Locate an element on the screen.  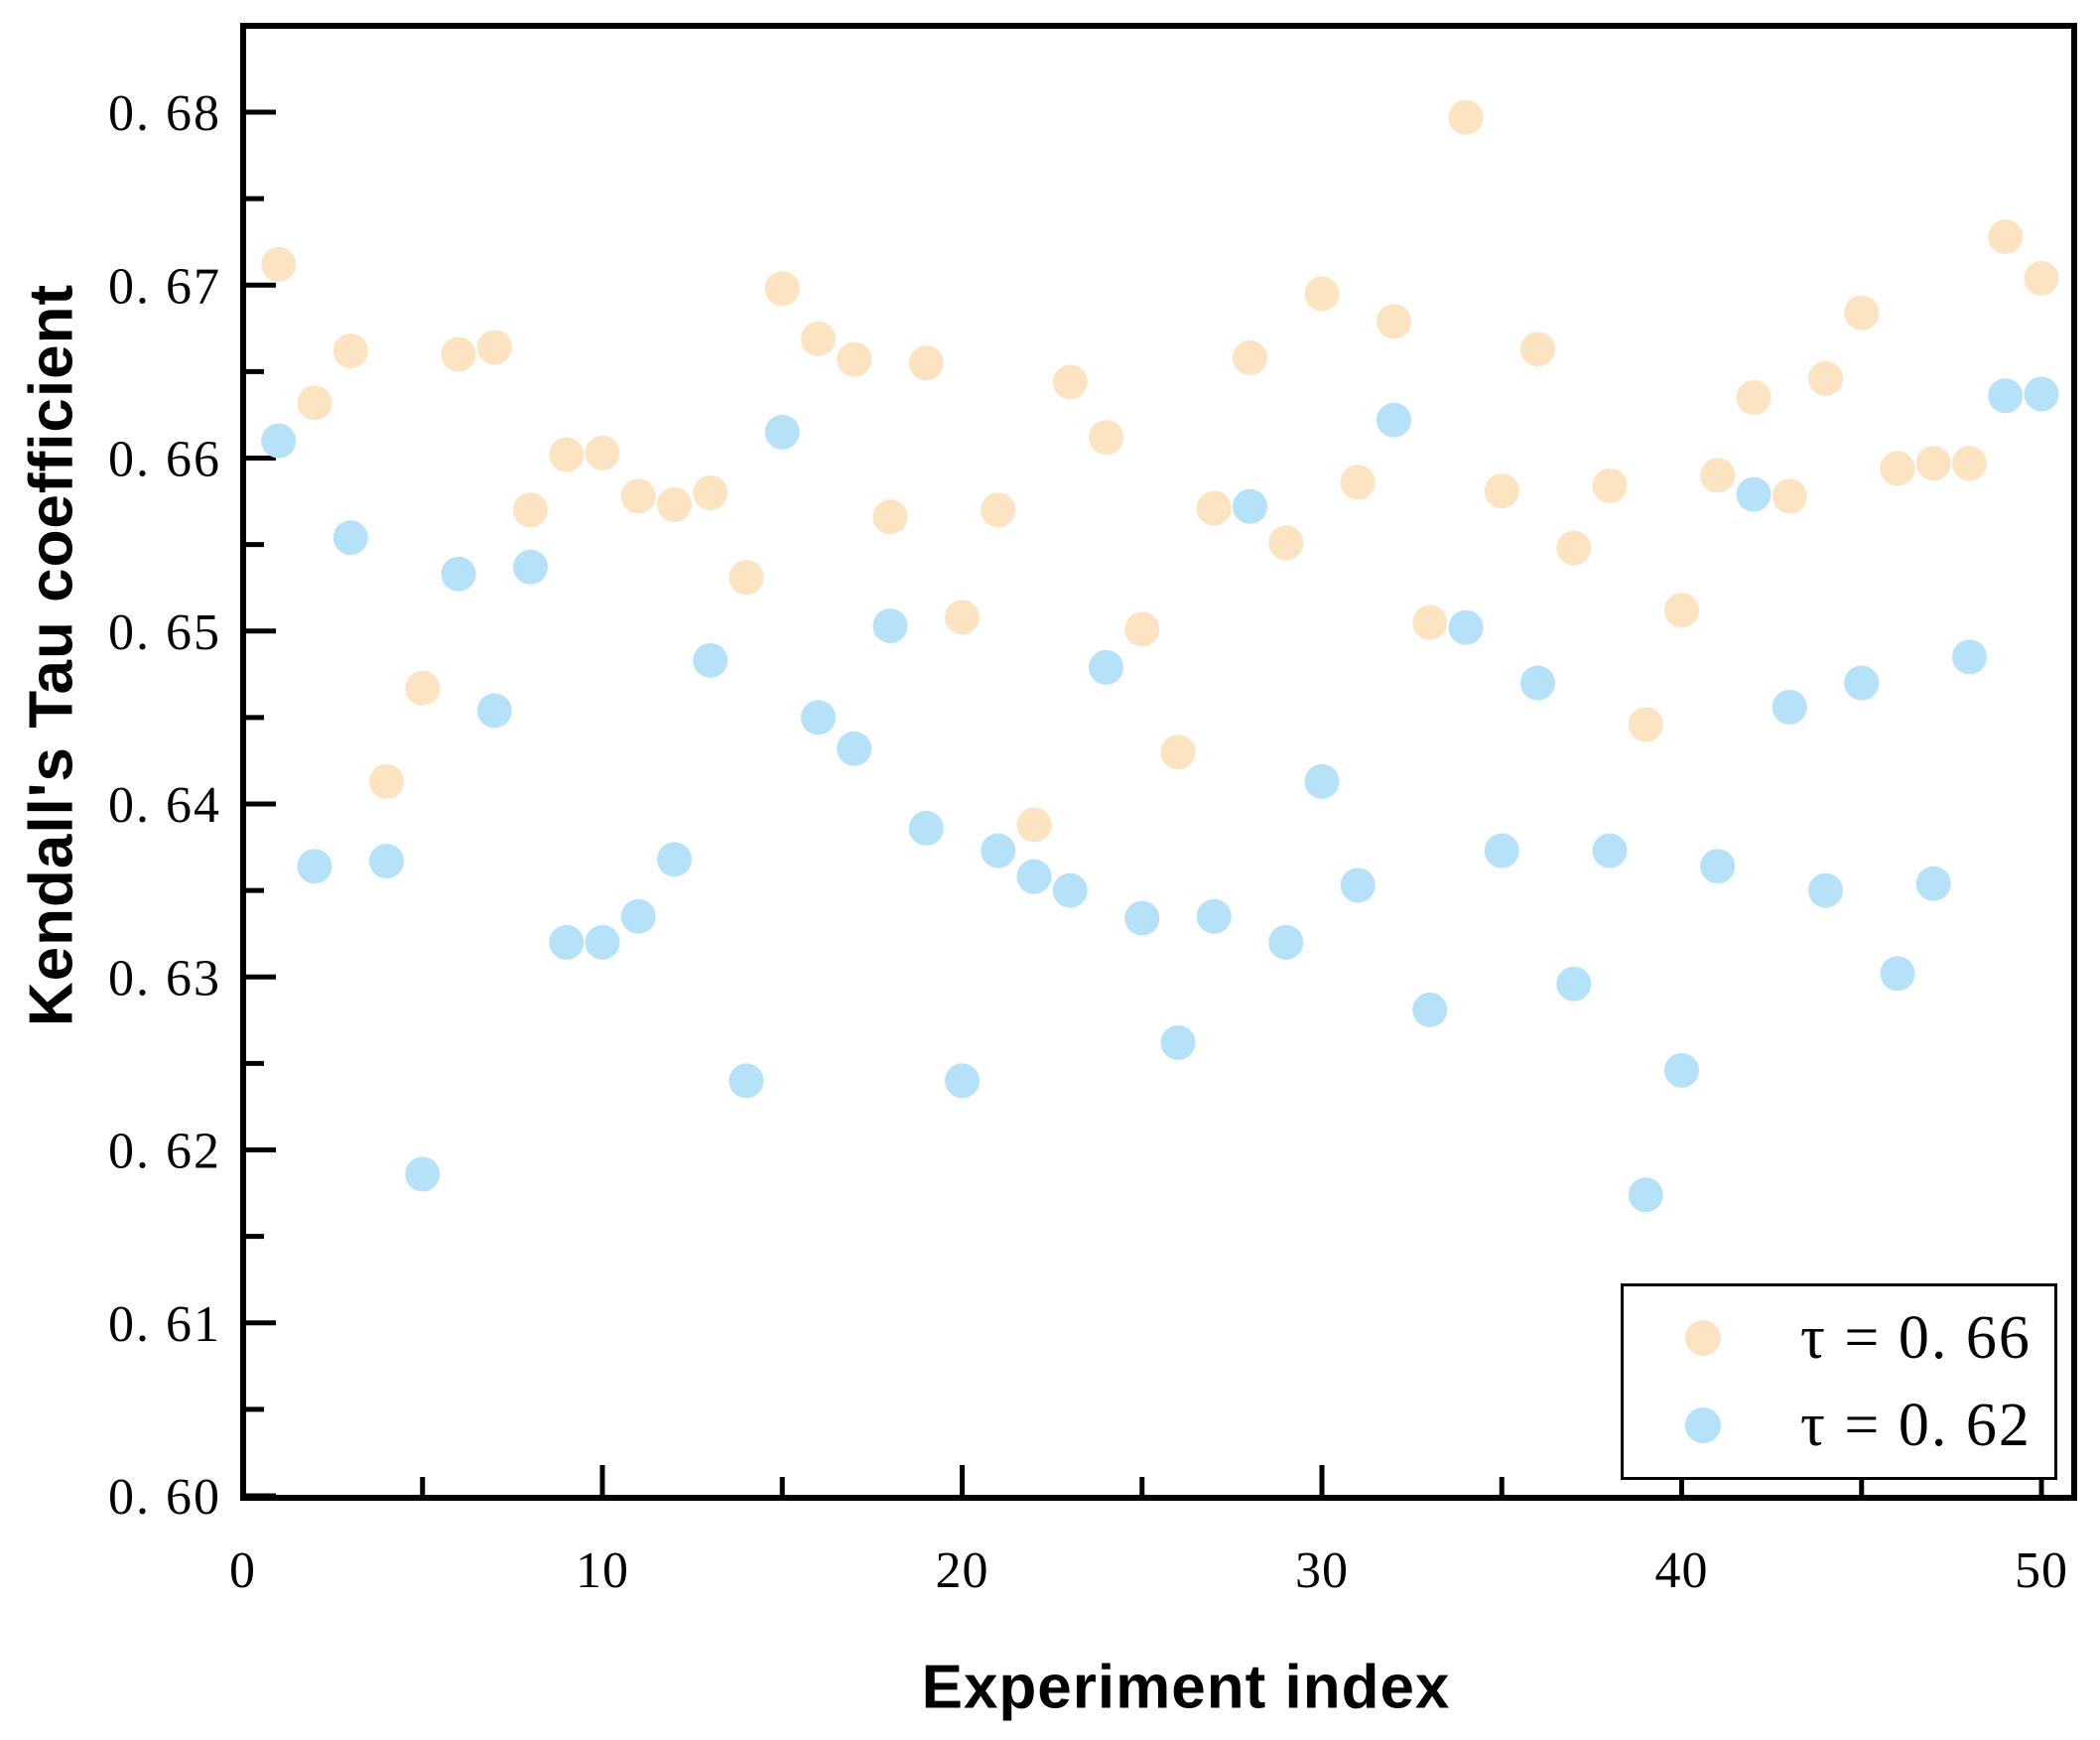
x-tick-label: 10 is located at coordinates (603, 1570).